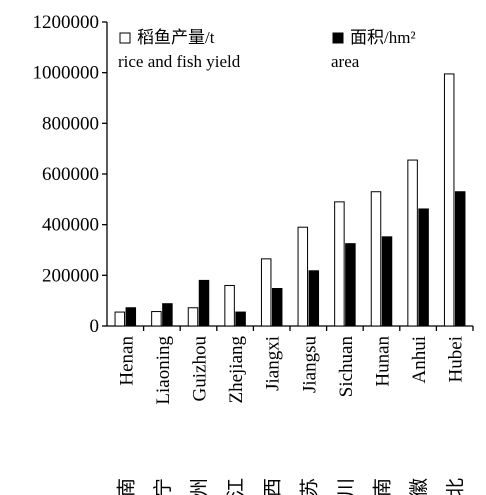  Describe the element at coordinates (229, 305) in the screenshot. I see `bar-yield-zhejiang` at that location.